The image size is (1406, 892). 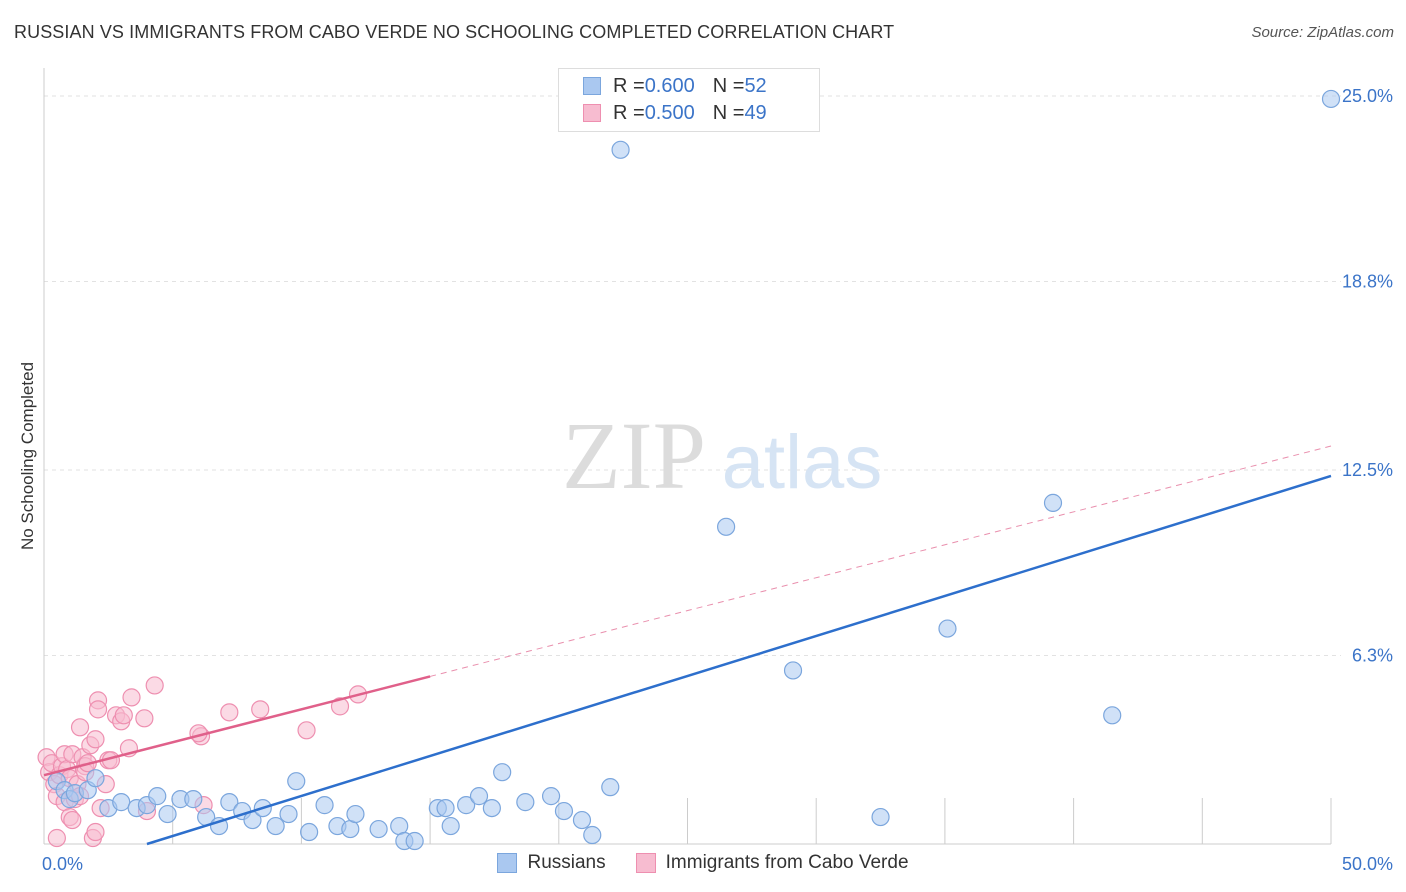 What do you see at coordinates (1367, 864) in the screenshot?
I see `x-tick-label: 50.0%` at bounding box center [1367, 864].